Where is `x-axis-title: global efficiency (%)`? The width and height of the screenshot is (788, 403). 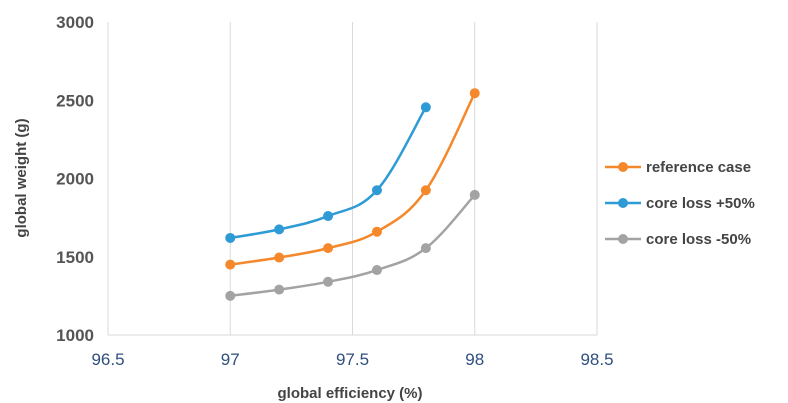 x-axis-title: global efficiency (%) is located at coordinates (349, 393).